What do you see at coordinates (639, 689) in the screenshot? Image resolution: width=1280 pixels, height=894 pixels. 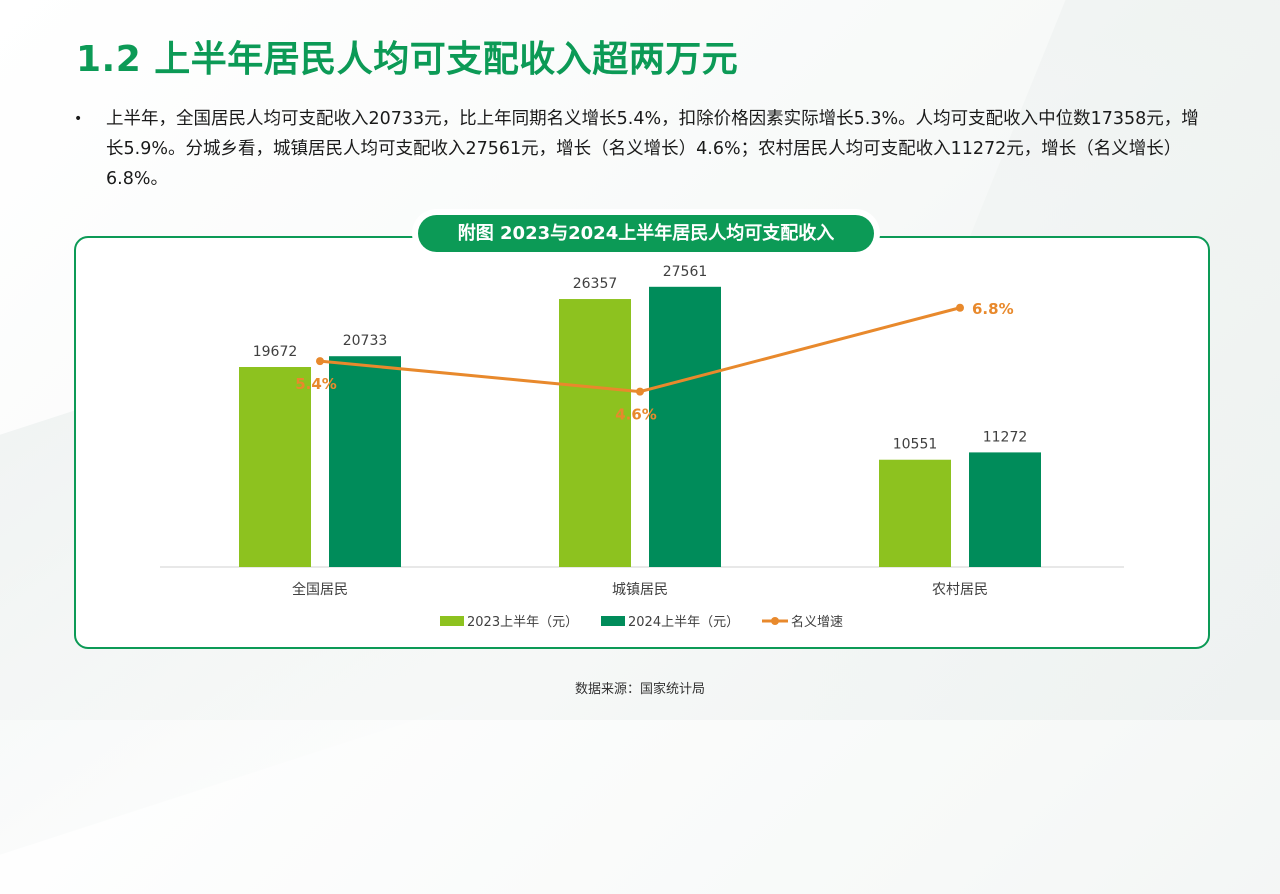 I see `data-source: 数据来源：国家统计局` at bounding box center [639, 689].